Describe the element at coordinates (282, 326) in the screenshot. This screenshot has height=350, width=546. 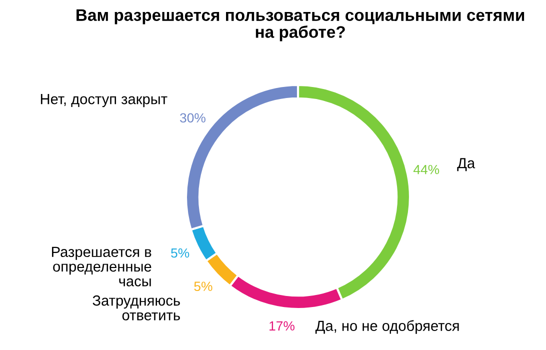
I see `data-label: 17%` at that location.